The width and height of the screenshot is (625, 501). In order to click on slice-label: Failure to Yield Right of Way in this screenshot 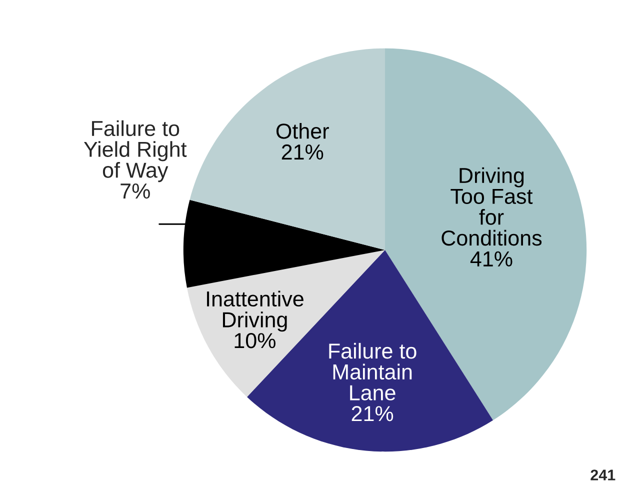, I will do `click(135, 151)`.